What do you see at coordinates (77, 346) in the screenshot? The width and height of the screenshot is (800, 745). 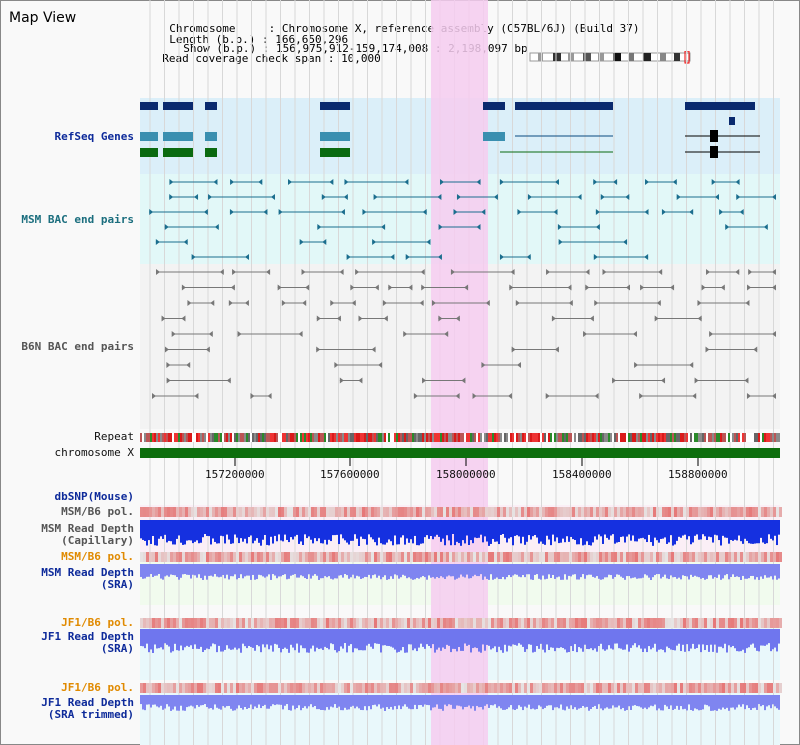 I see `b6n-bac-label: B6N BAC end pairs` at bounding box center [77, 346].